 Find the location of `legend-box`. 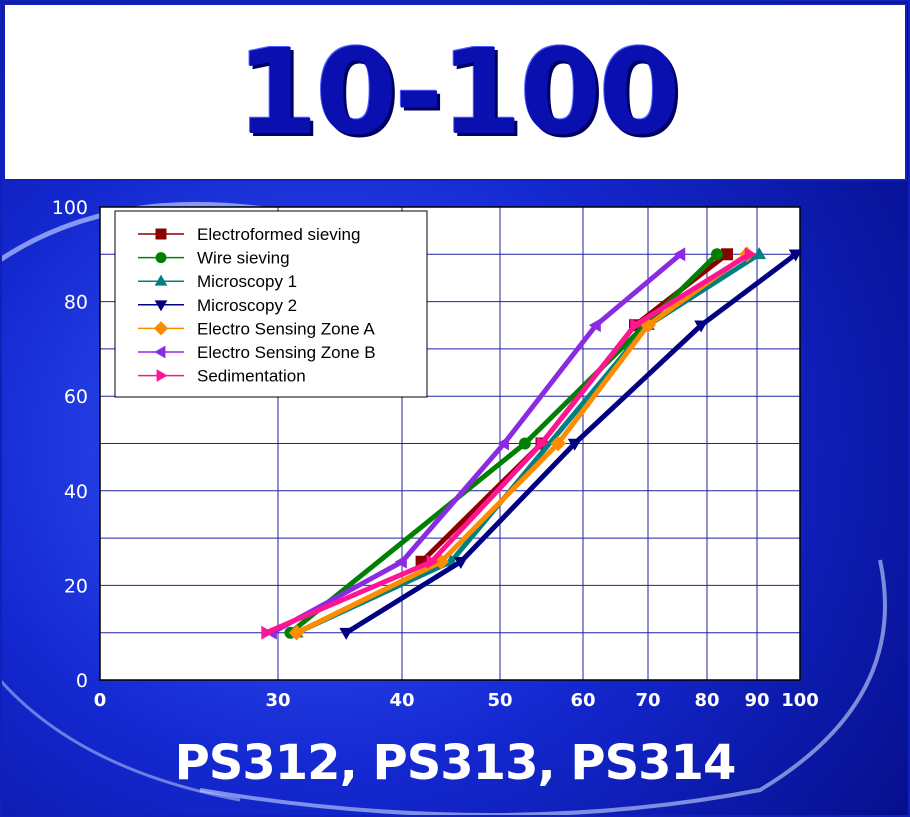

legend-box is located at coordinates (271, 304).